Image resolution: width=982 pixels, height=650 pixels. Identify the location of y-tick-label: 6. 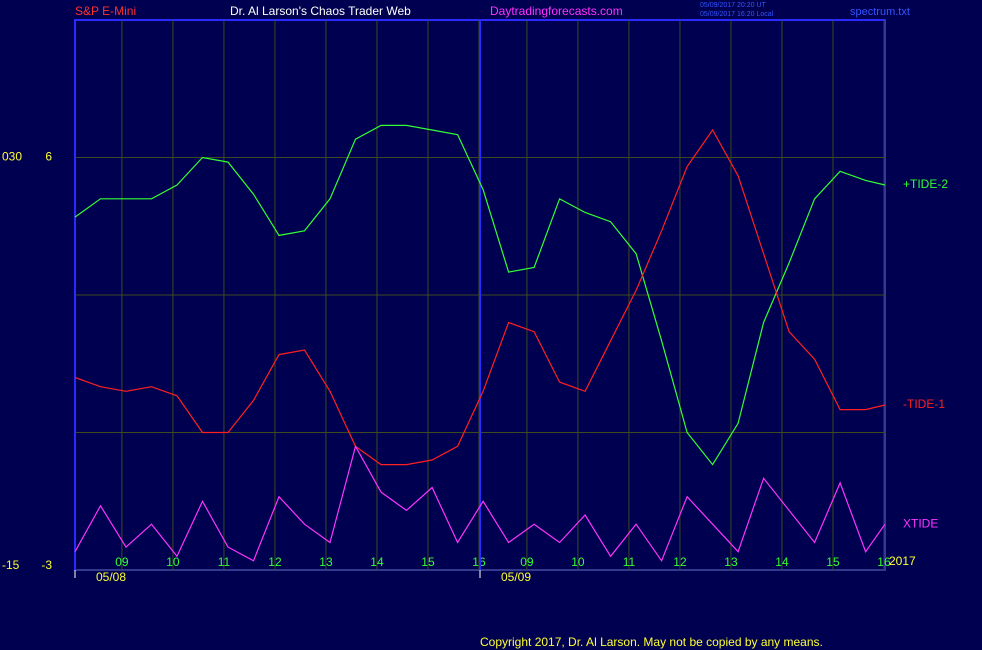
(48, 157).